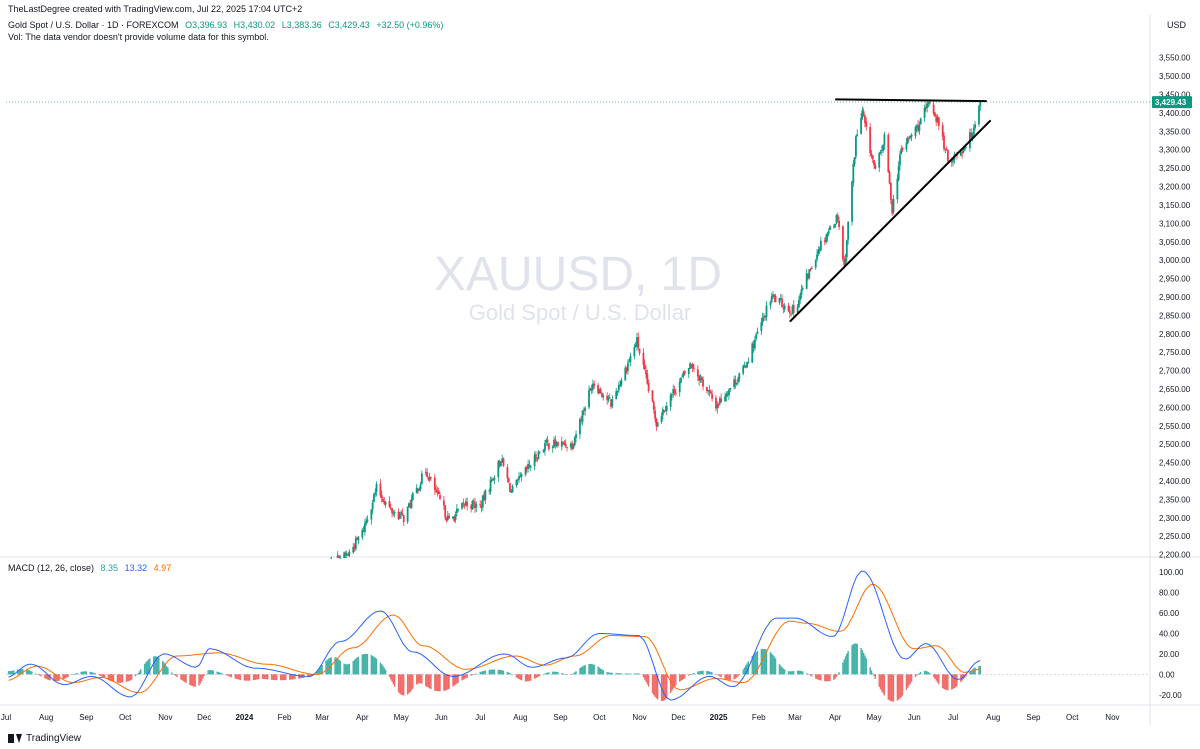 This screenshot has width=1200, height=749. I want to click on symbol-name: Gold Spot / U.S. Dollar · 1D · FOREXCOM, so click(93, 25).